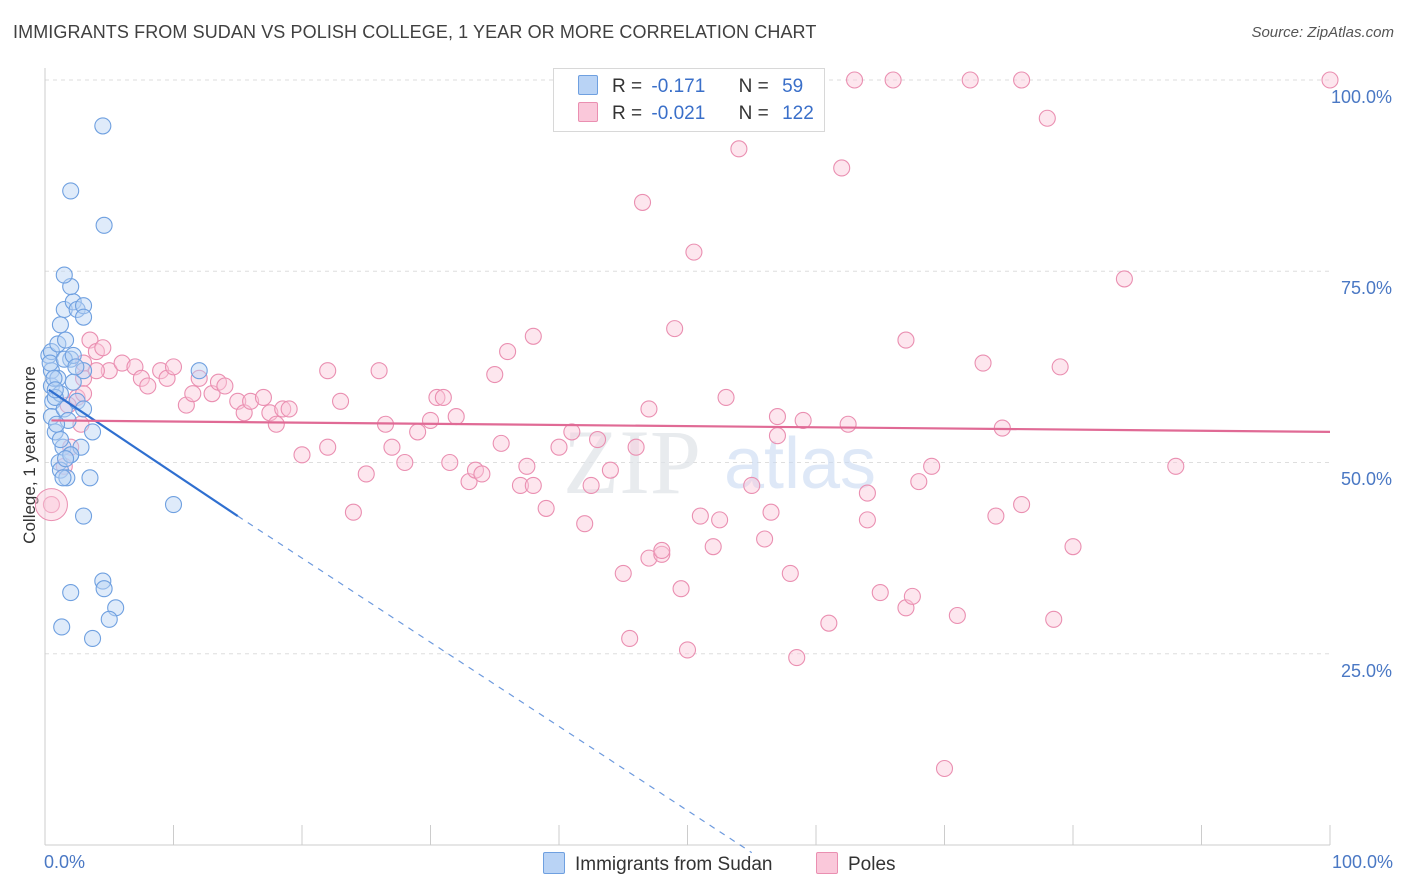  Describe the element at coordinates (554, 863) in the screenshot. I see `sudan-legend-swatch` at that location.